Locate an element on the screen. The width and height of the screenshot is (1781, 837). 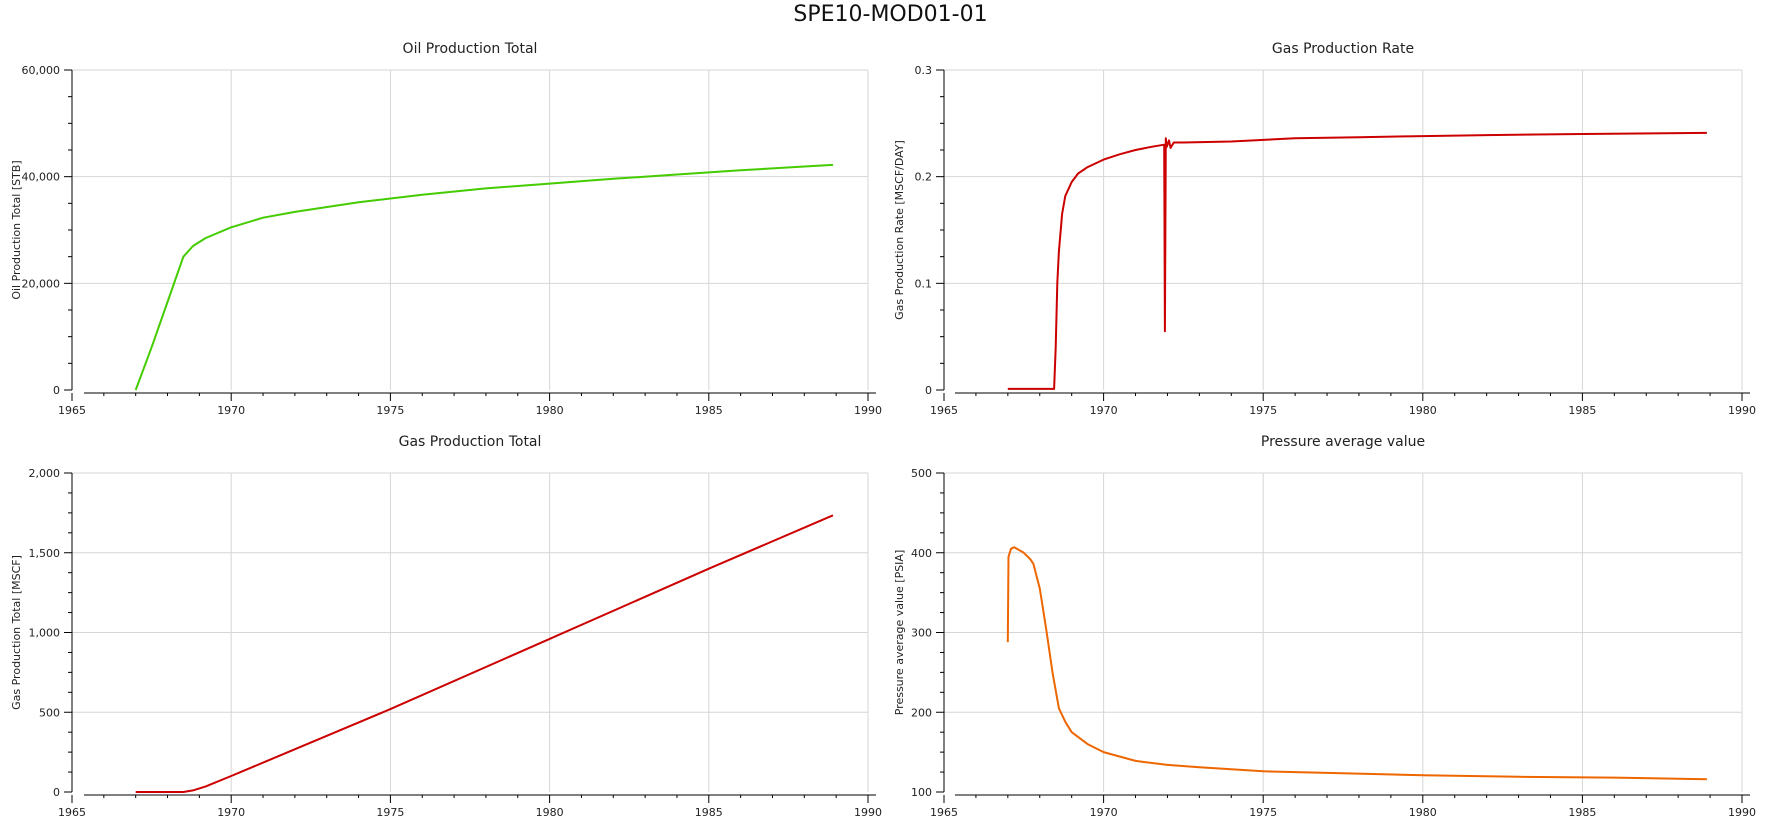
y-tick-label: 0.1 is located at coordinates (924, 283).